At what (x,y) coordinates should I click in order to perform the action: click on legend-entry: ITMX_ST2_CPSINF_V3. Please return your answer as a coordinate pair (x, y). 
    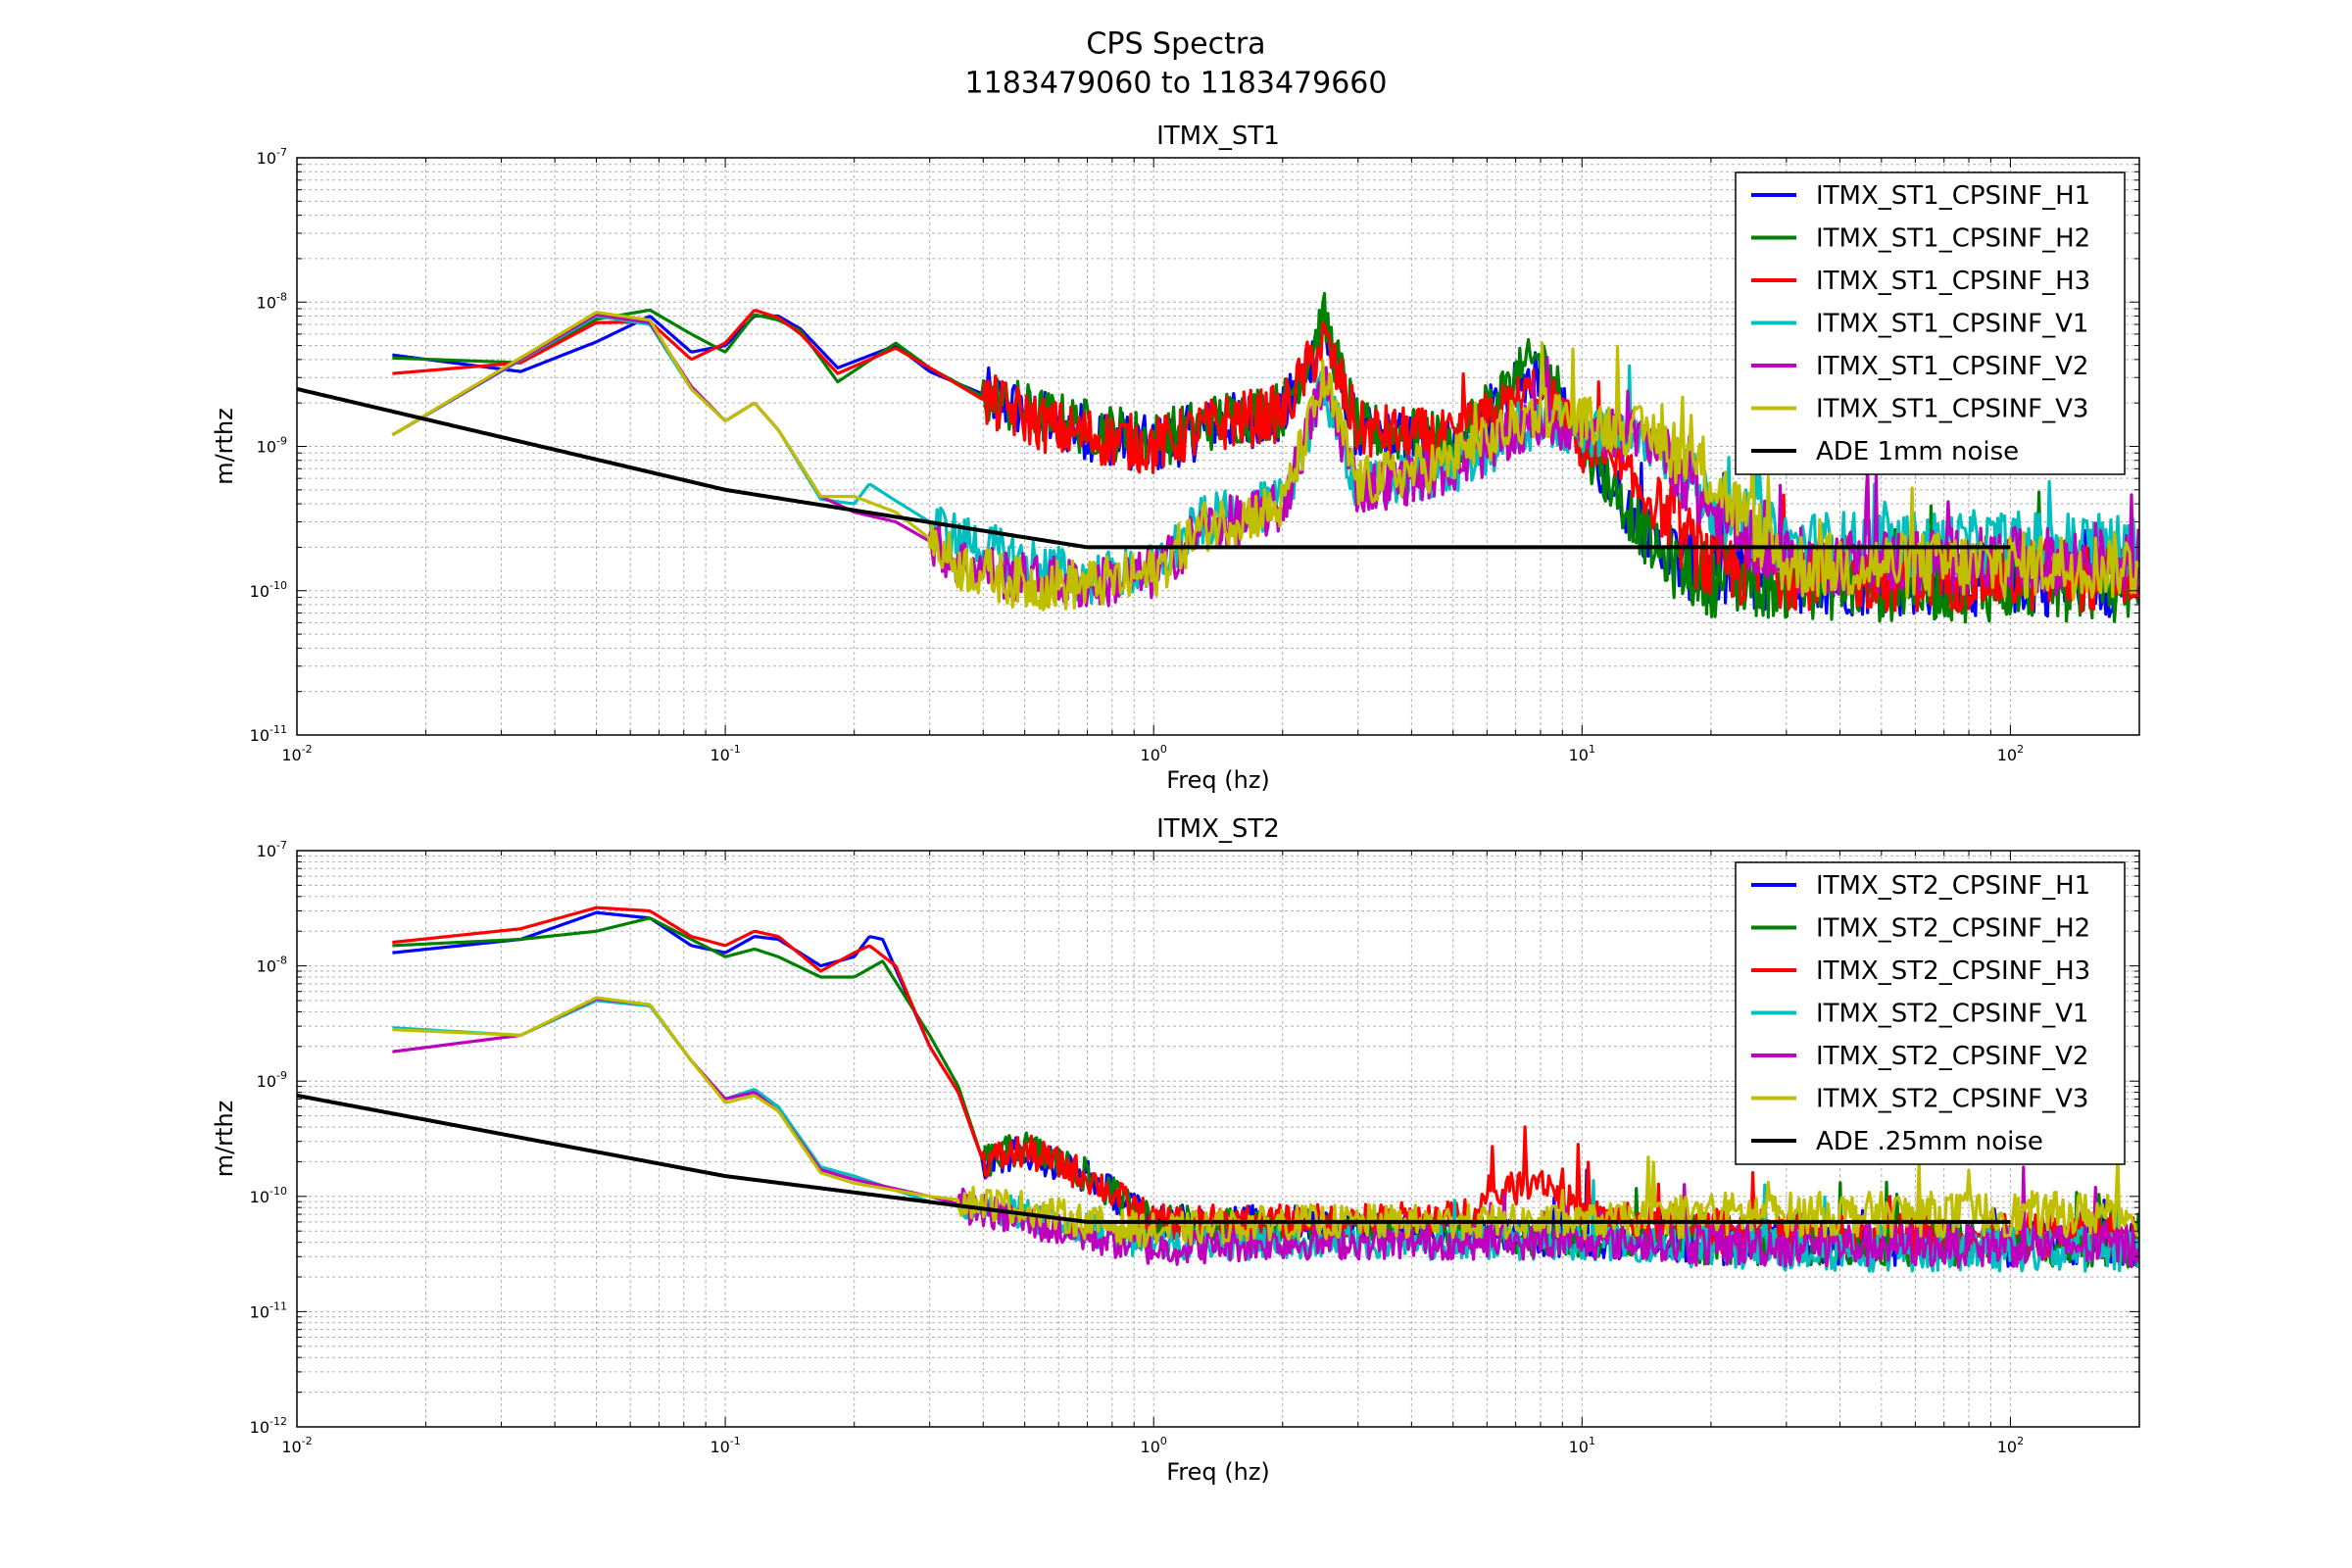
    Looking at the image, I should click on (1952, 1099).